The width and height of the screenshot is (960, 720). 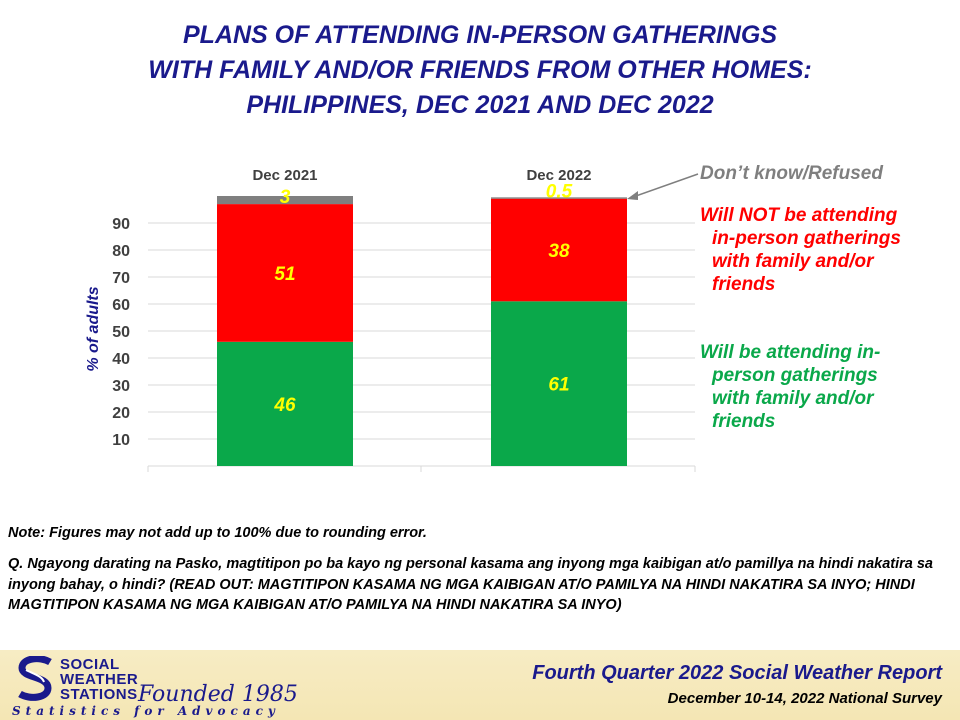 I want to click on logo-line: SOCIAL, so click(x=90, y=664).